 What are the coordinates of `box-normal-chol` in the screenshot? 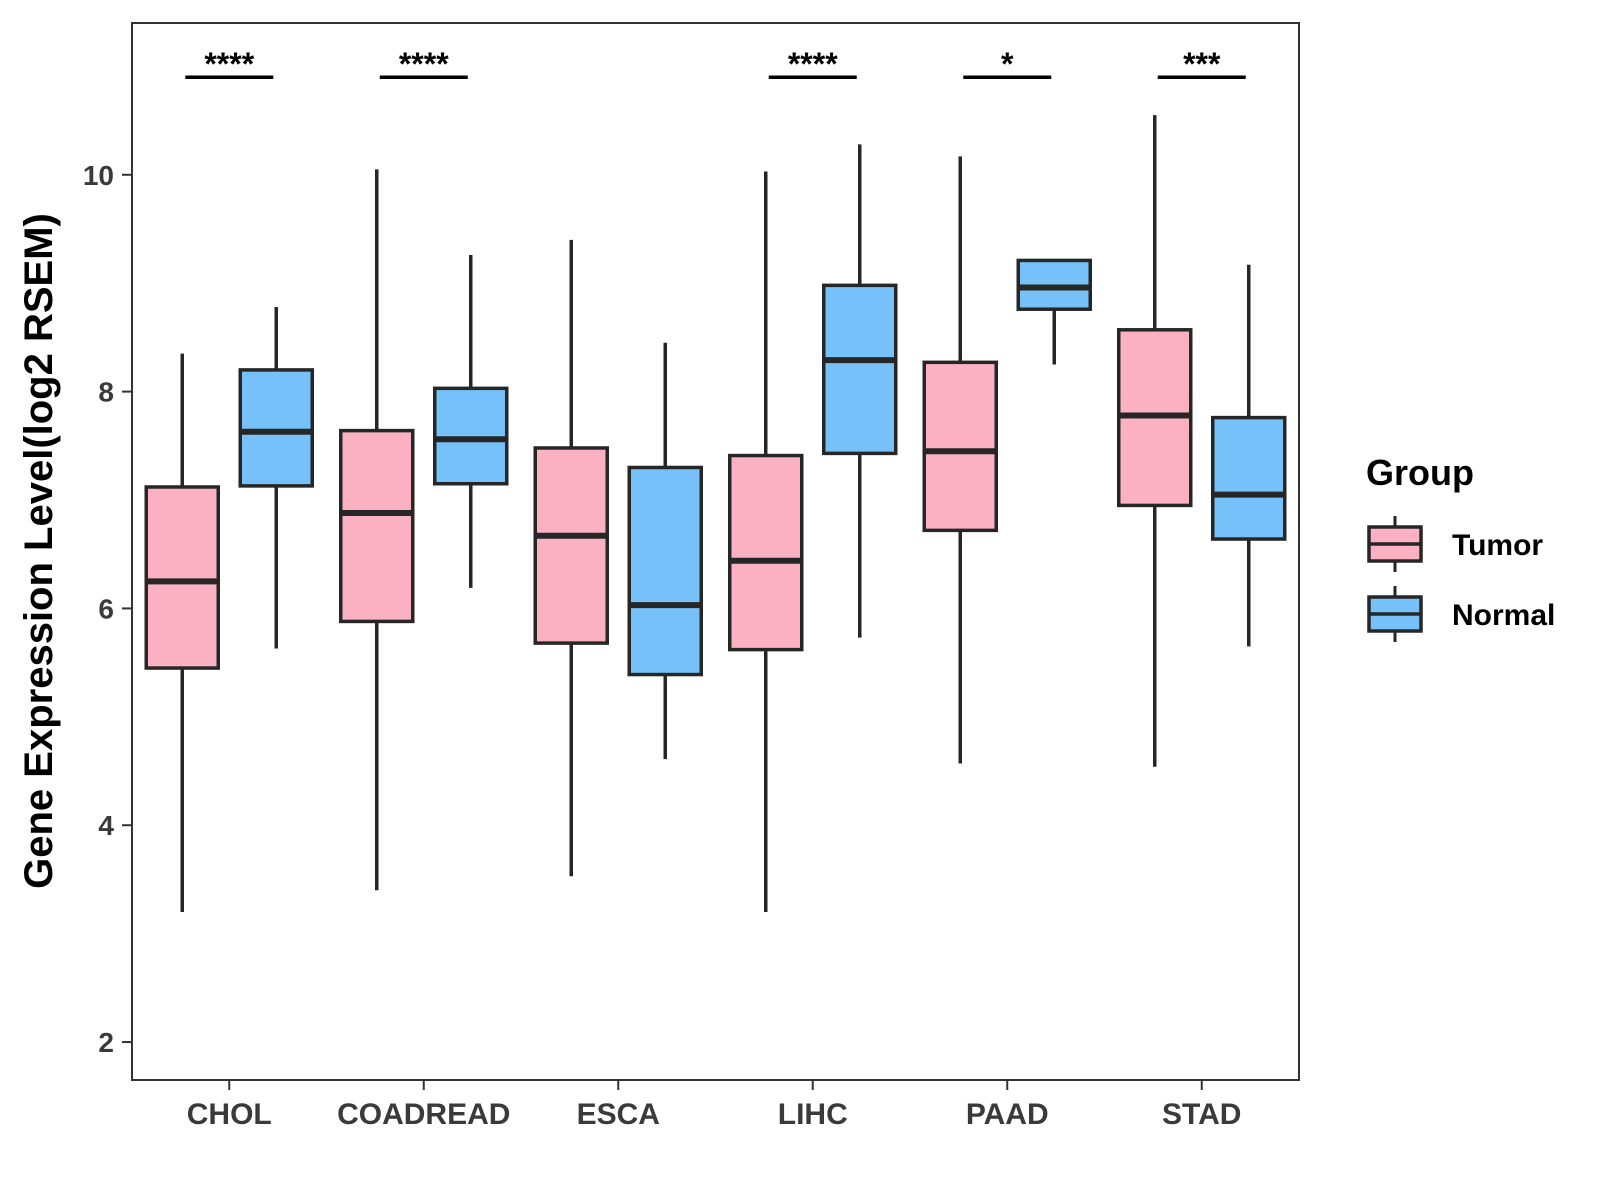 It's located at (276, 478).